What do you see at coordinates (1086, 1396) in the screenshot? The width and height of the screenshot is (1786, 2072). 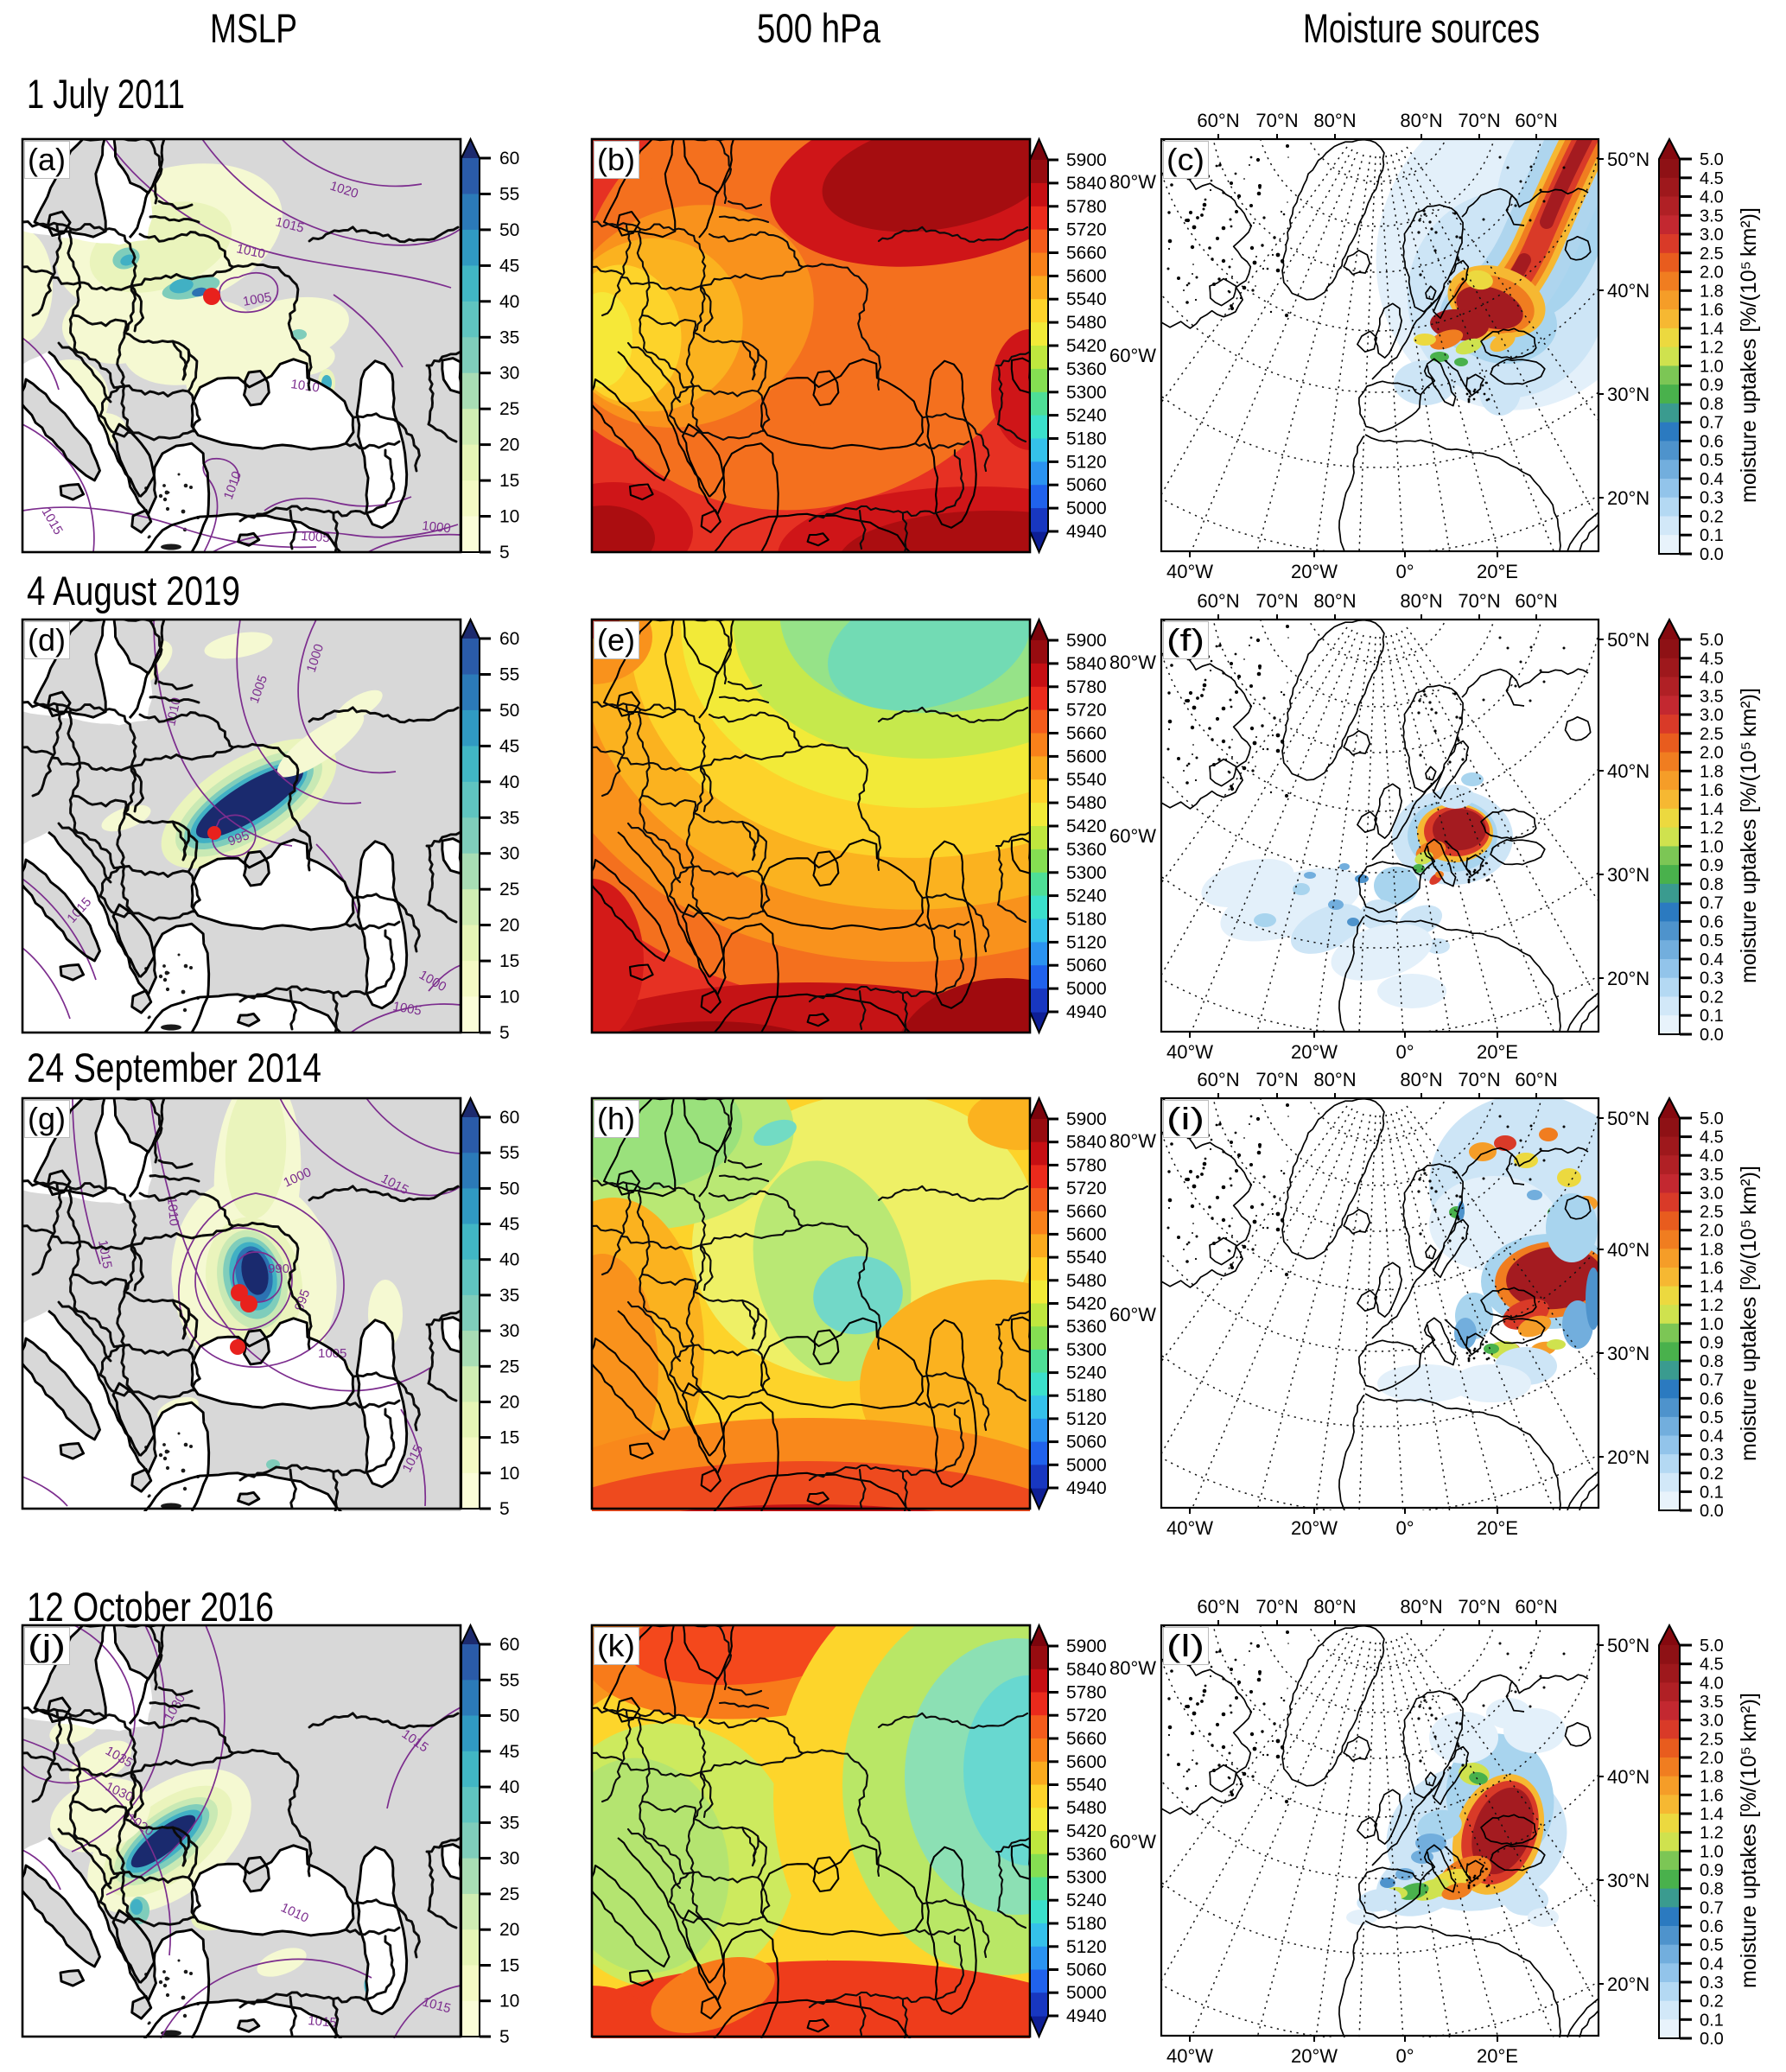 I see `svg-text: 5180` at bounding box center [1086, 1396].